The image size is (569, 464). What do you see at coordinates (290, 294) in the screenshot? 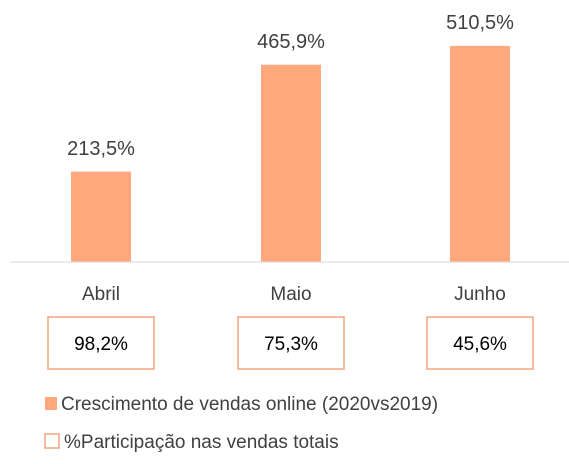
I see `x-tick-label: Maio` at bounding box center [290, 294].